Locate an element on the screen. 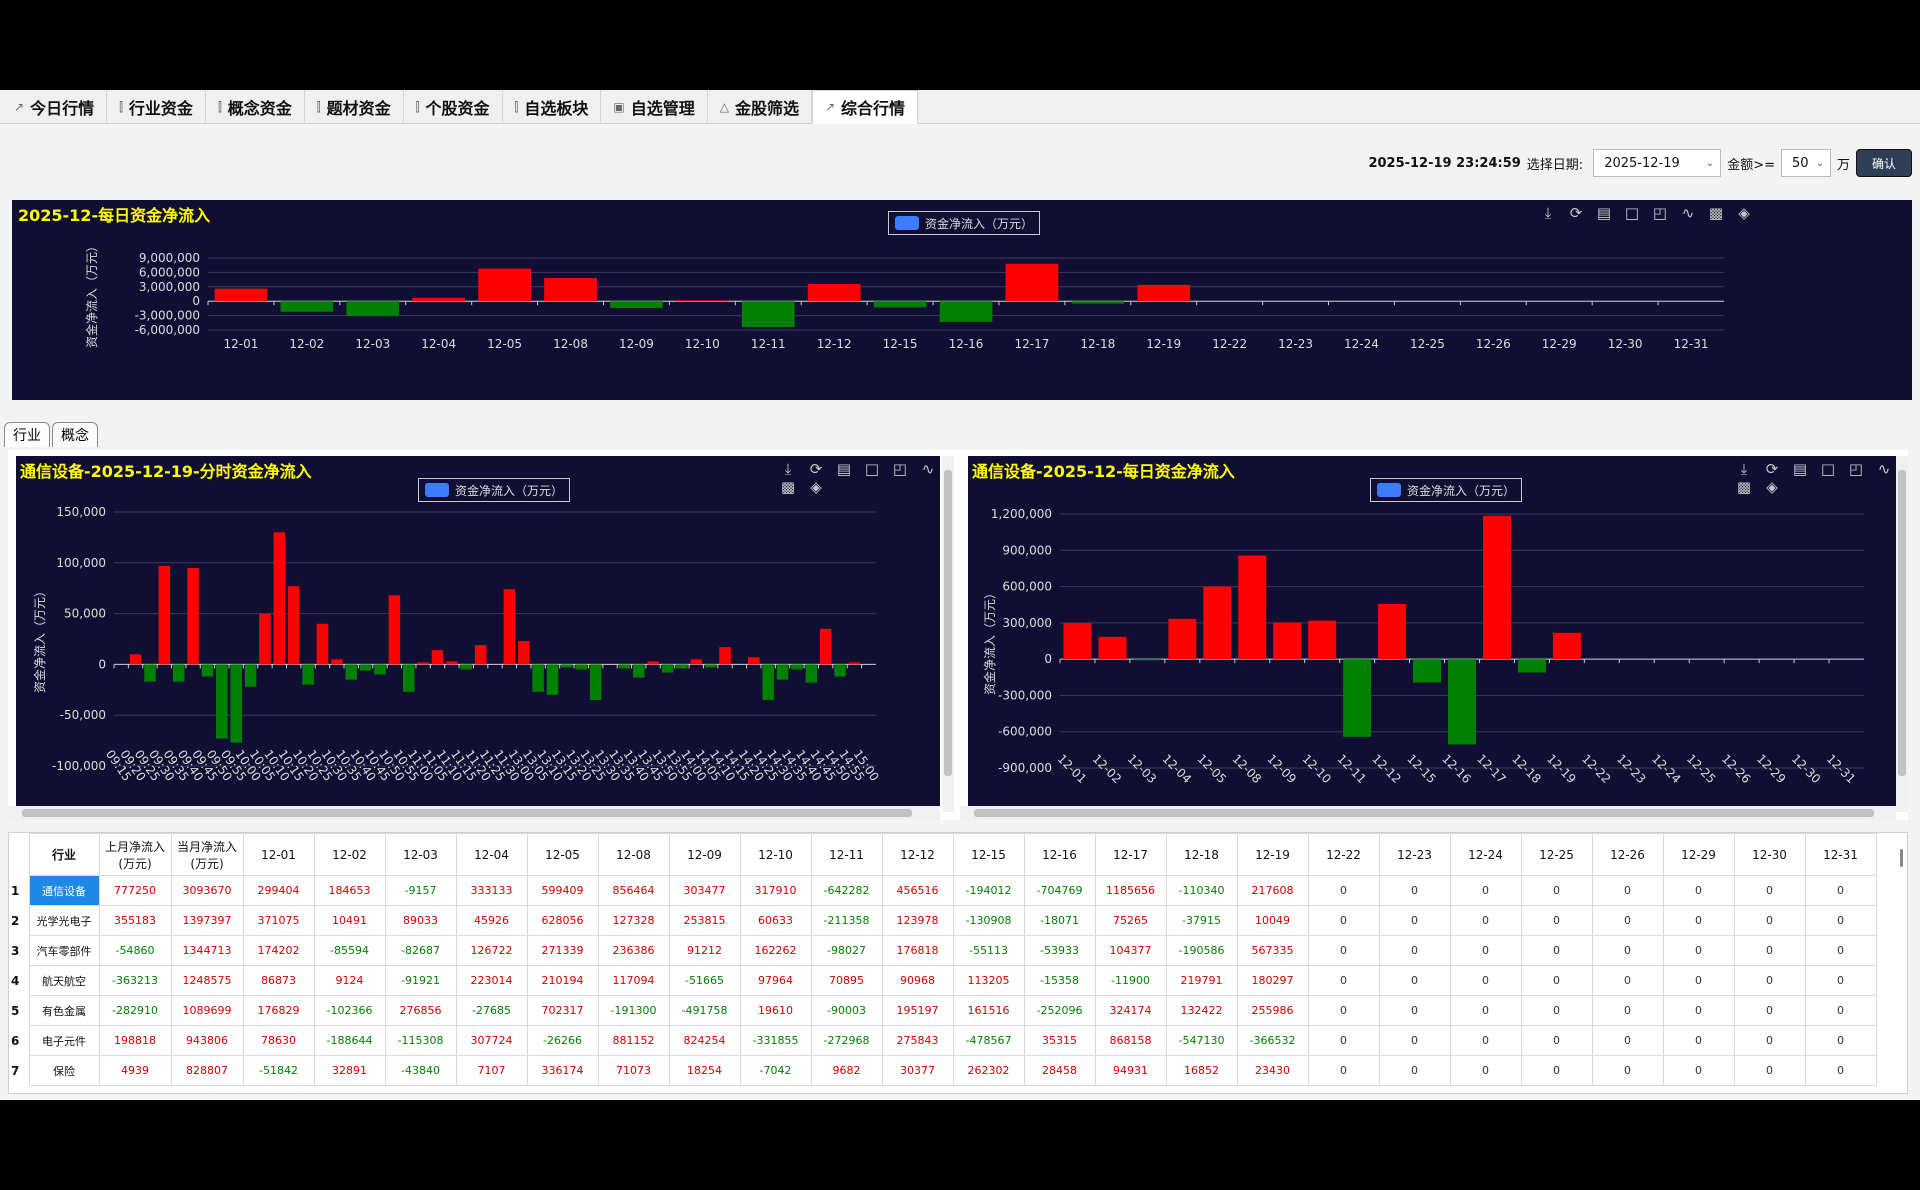  value-cell: 195197 is located at coordinates (917, 1010).